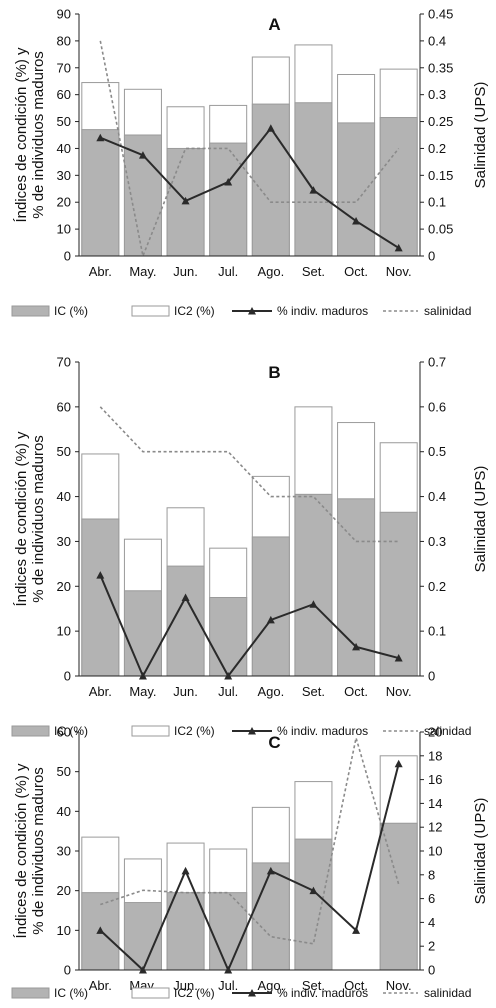  I want to click on y2-tick-label: 0.6, so click(437, 406).